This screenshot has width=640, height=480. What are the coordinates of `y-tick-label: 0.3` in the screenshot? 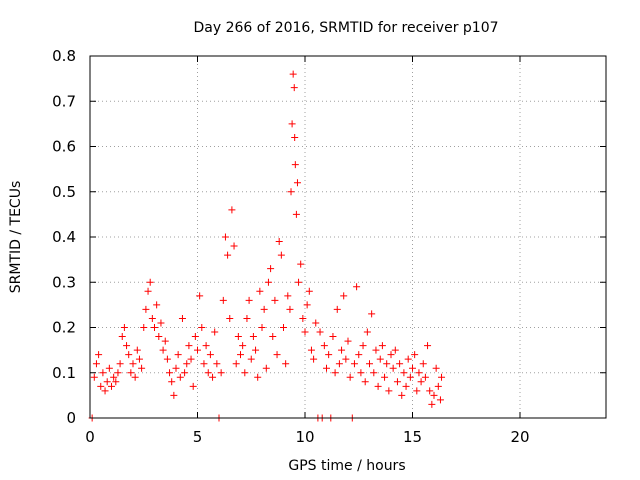 It's located at (64, 282).